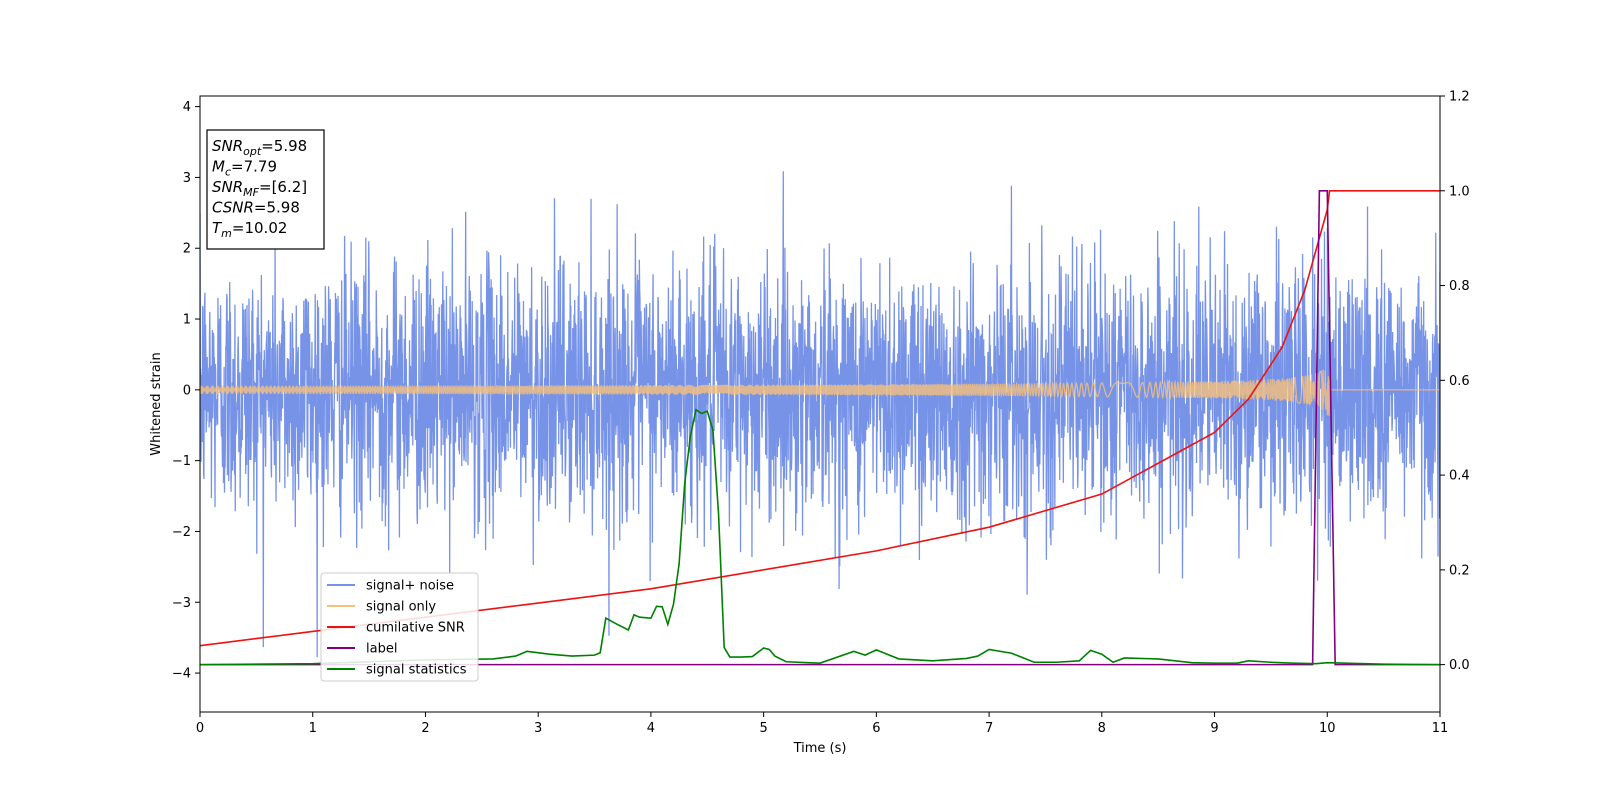 The image size is (1600, 800). Describe the element at coordinates (256, 208) in the screenshot. I see `info-line-4: CSNR=5.98` at that location.